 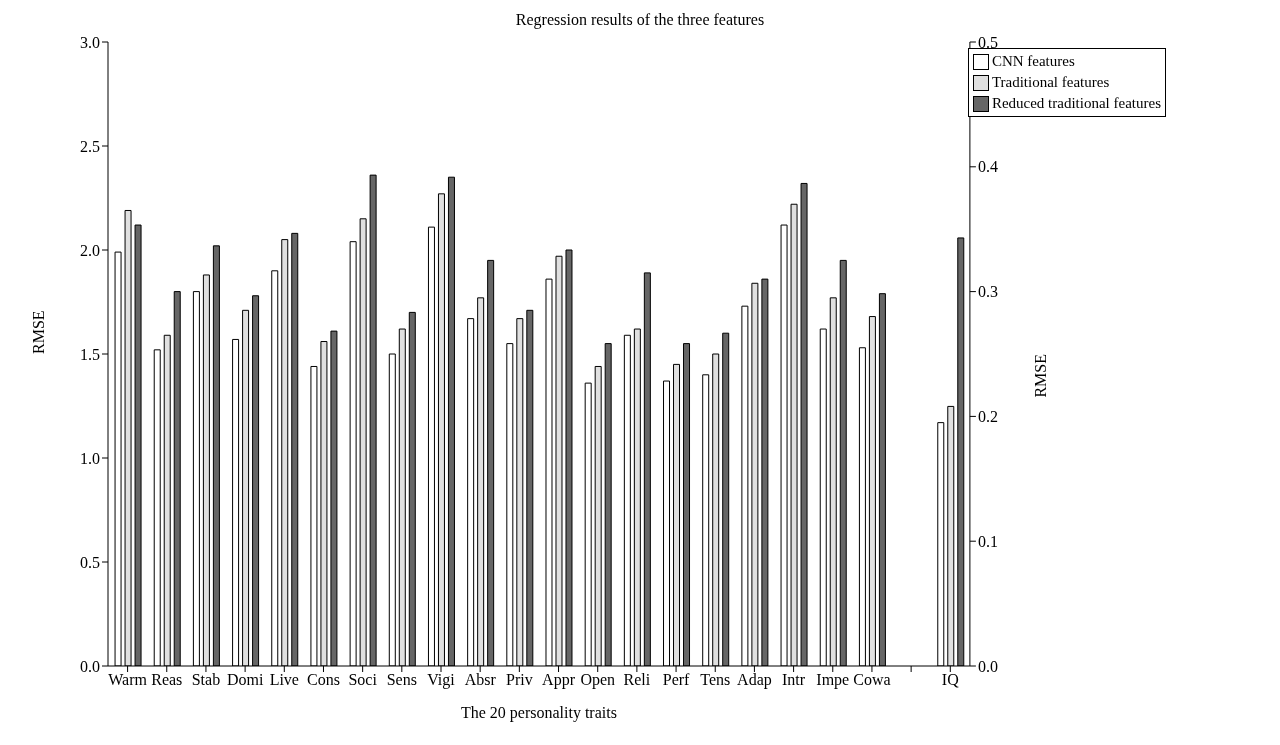 I want to click on y2-axis-title: RMSE, so click(x=1040, y=376).